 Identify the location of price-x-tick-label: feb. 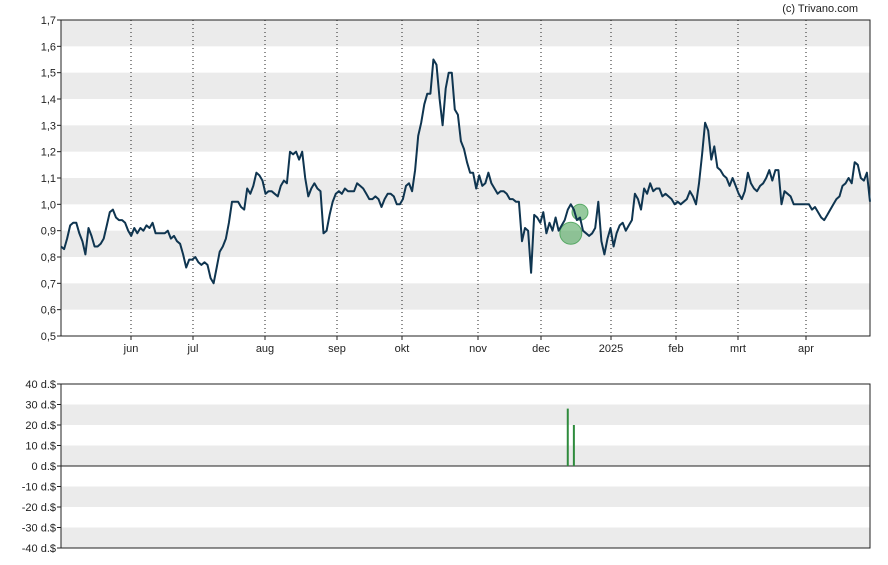
(675, 349).